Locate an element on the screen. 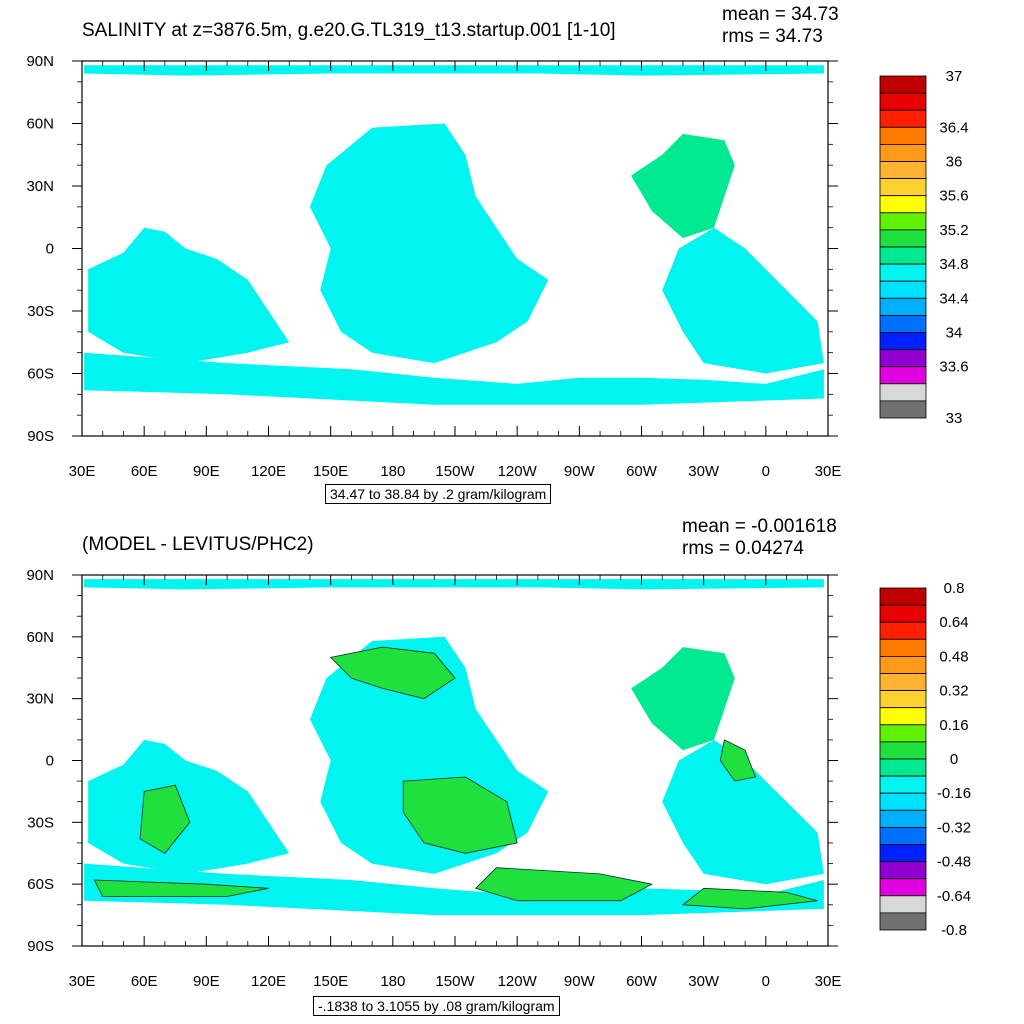 The width and height of the screenshot is (1024, 1024). y-tick-label: 60S is located at coordinates (40, 884).